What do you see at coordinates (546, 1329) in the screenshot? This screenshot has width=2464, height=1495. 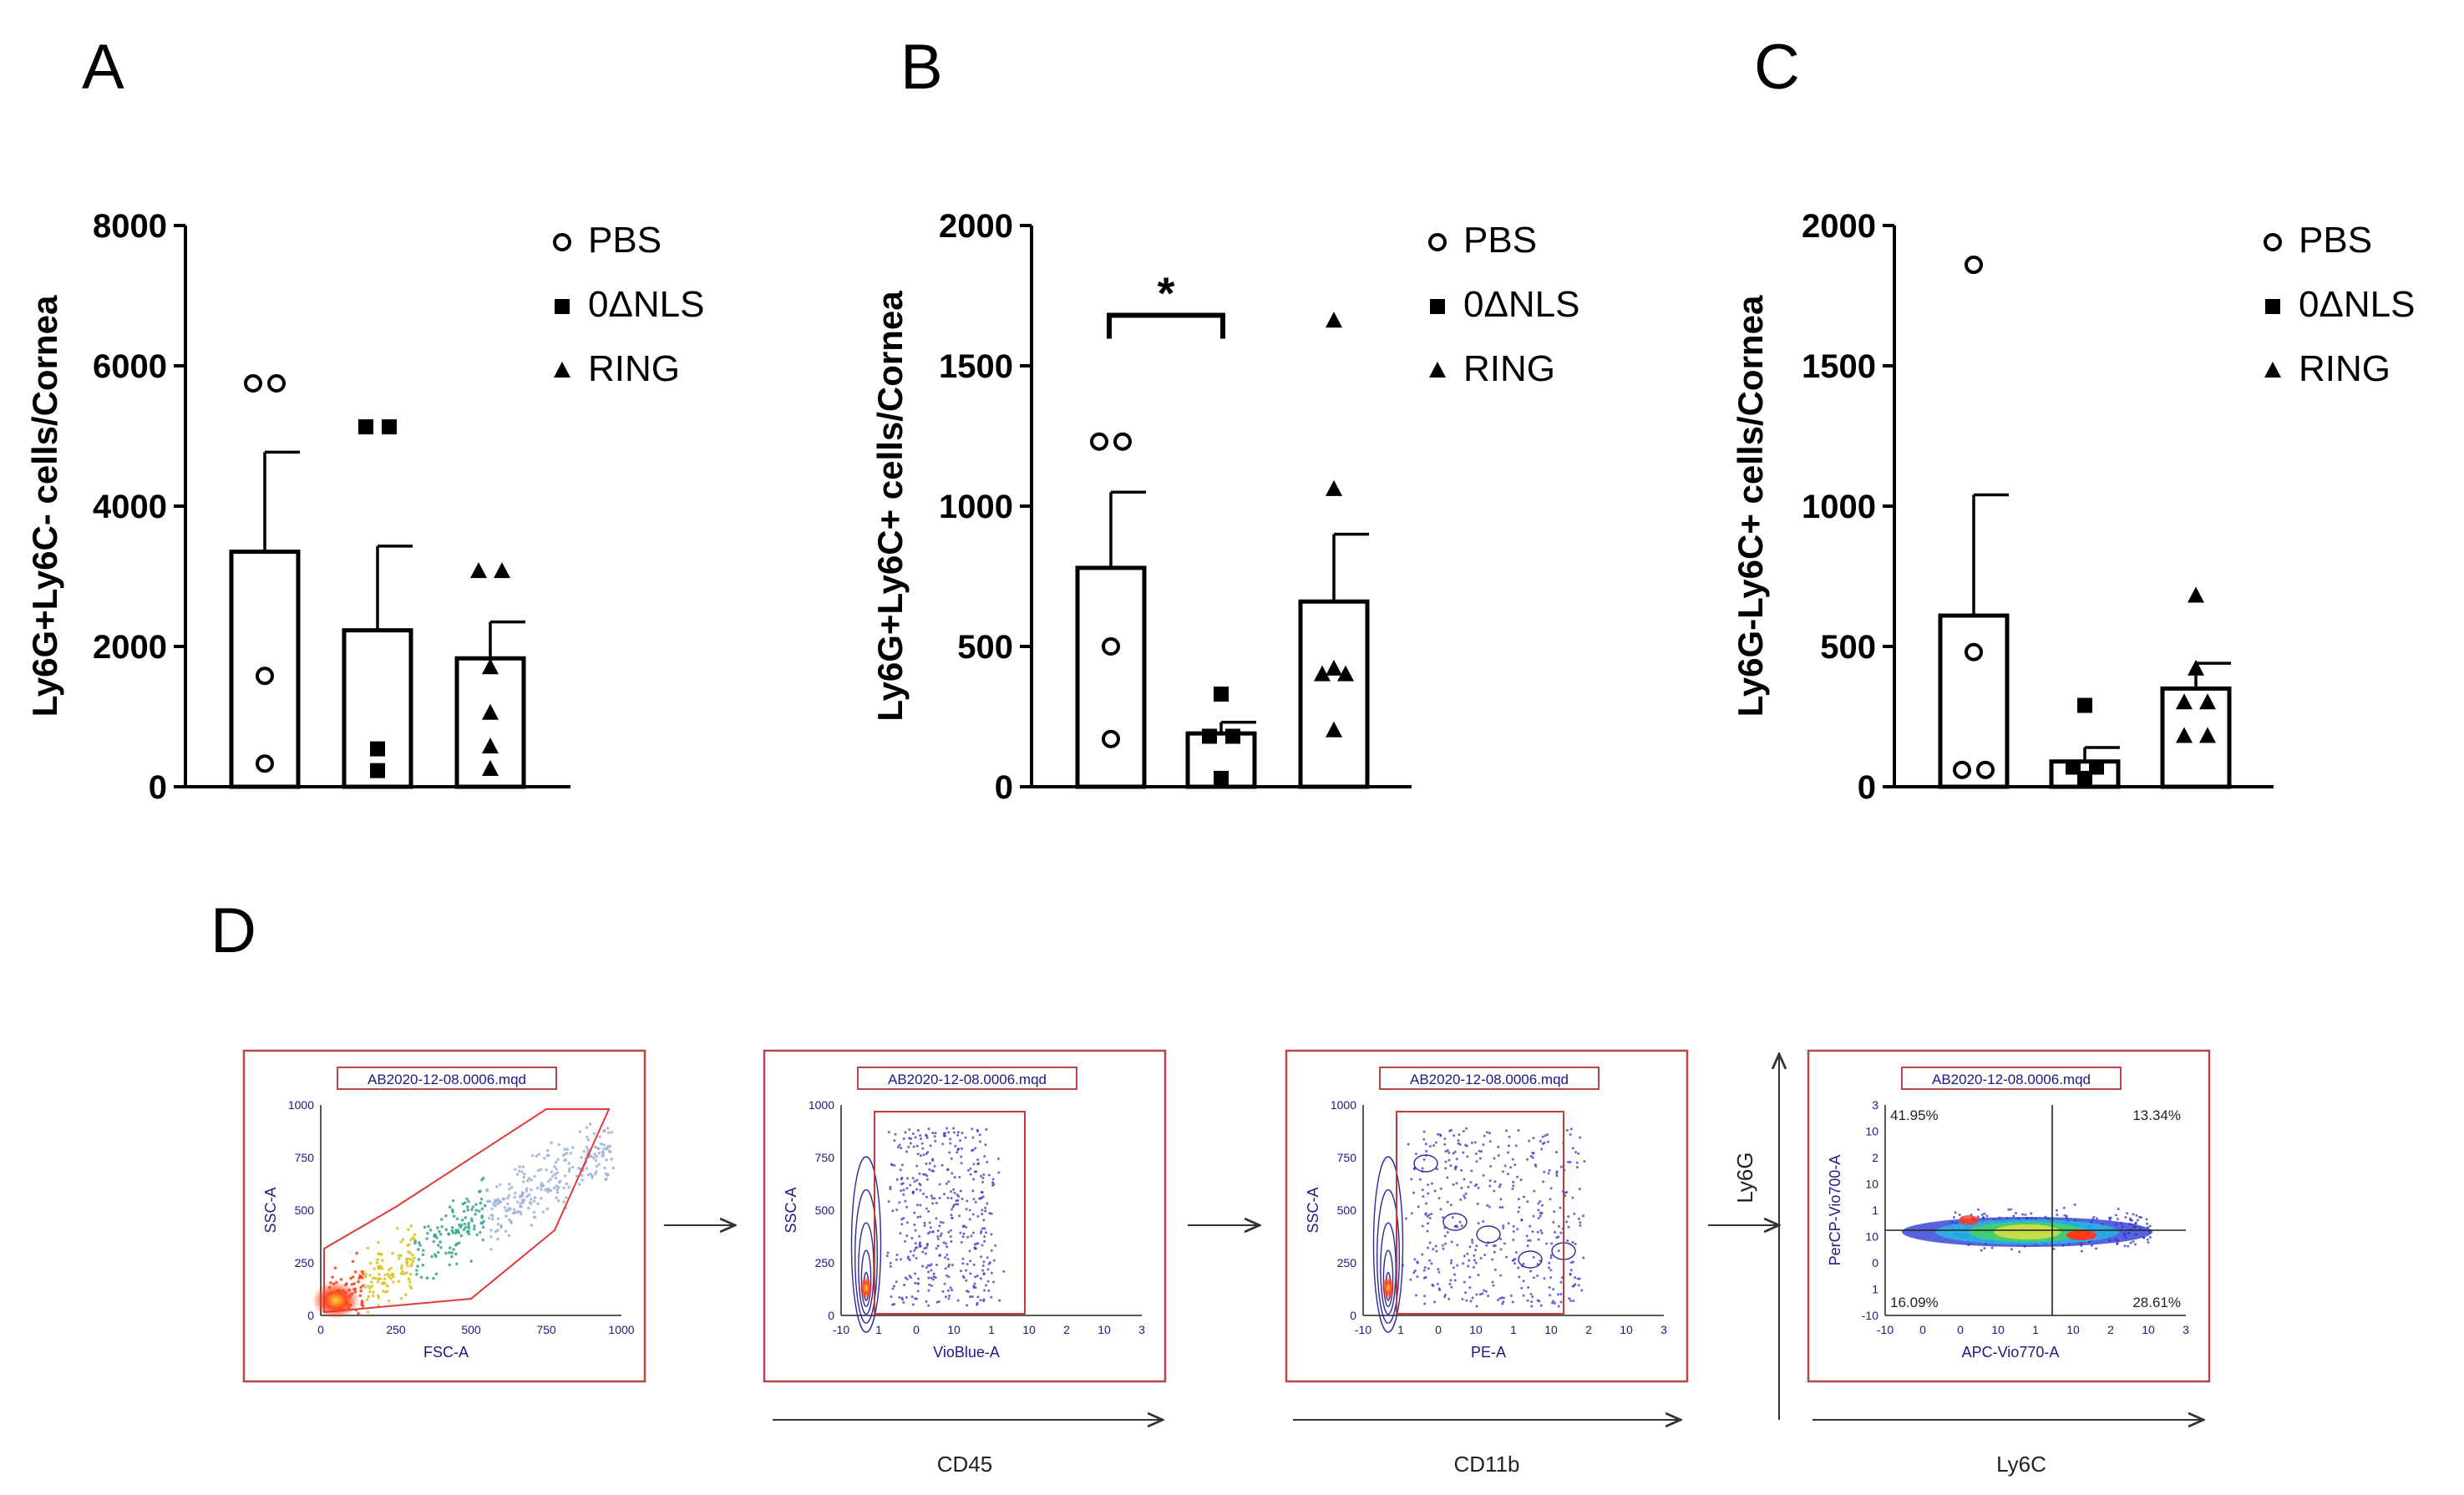 I see `flow-x-tick: 750` at bounding box center [546, 1329].